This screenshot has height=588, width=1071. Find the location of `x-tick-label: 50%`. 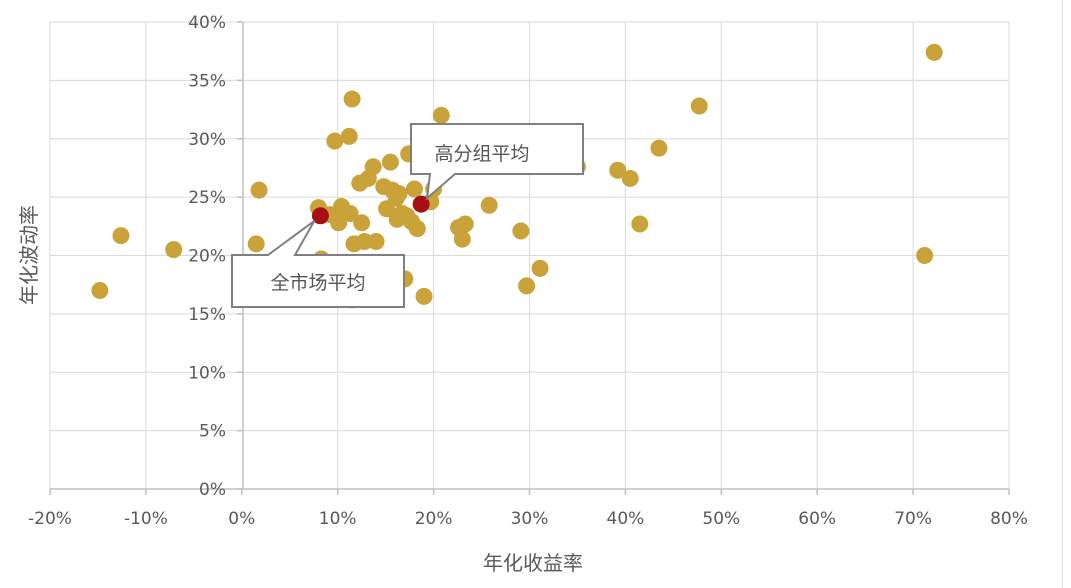

x-tick-label: 50% is located at coordinates (721, 519).